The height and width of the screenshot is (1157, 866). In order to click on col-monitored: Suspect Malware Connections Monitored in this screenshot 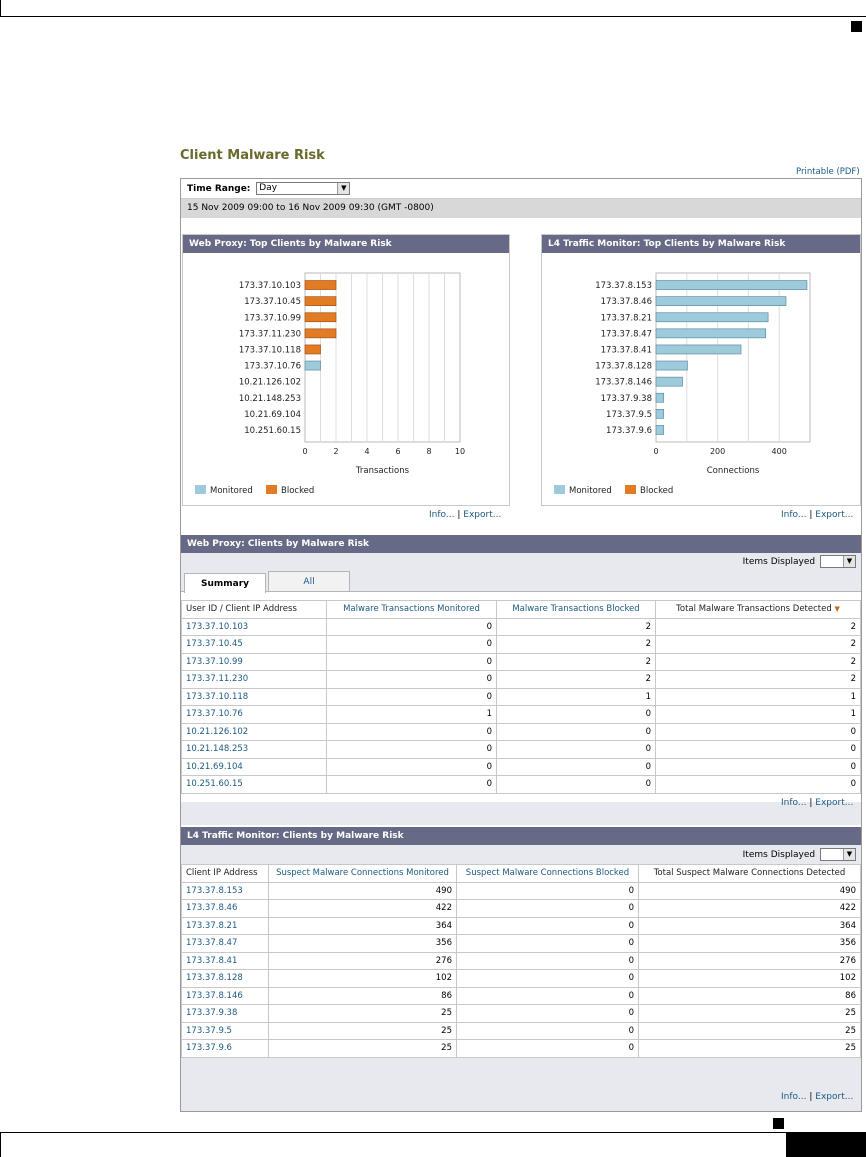, I will do `click(362, 873)`.